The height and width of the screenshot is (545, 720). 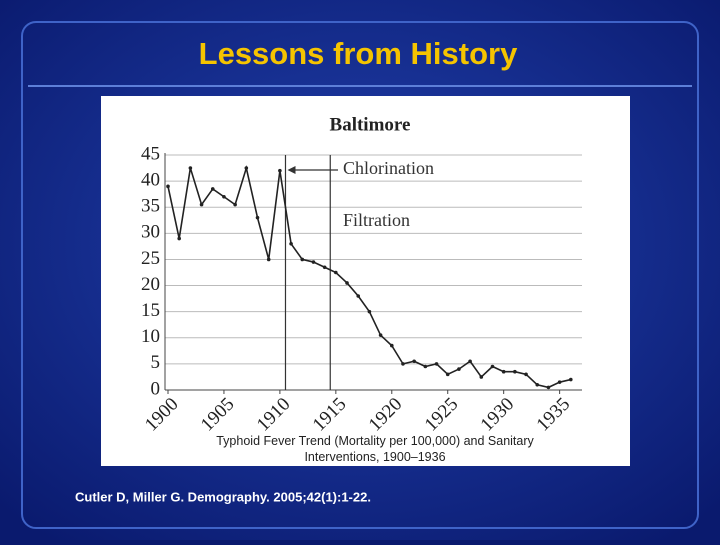 What do you see at coordinates (156, 388) in the screenshot?
I see `y-tick-label: 0` at bounding box center [156, 388].